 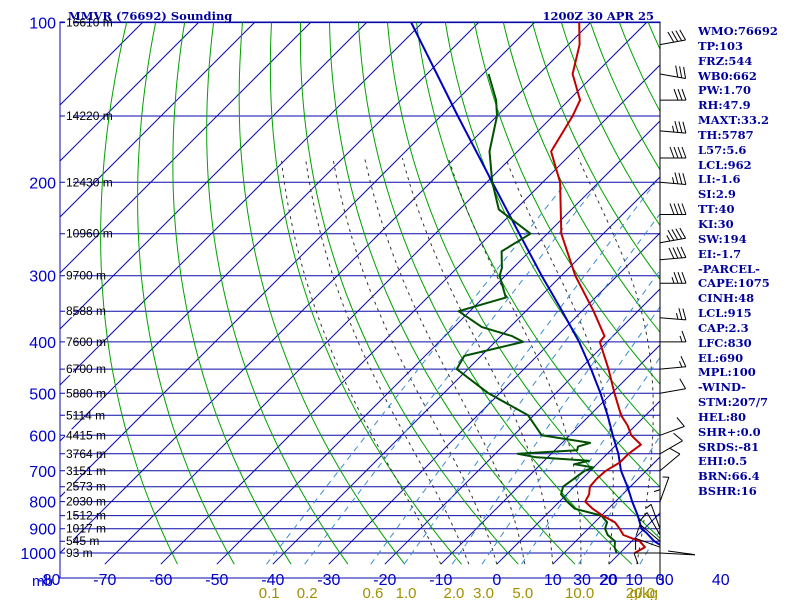 What do you see at coordinates (42, 503) in the screenshot?
I see `pressure-label-800: 800` at bounding box center [42, 503].